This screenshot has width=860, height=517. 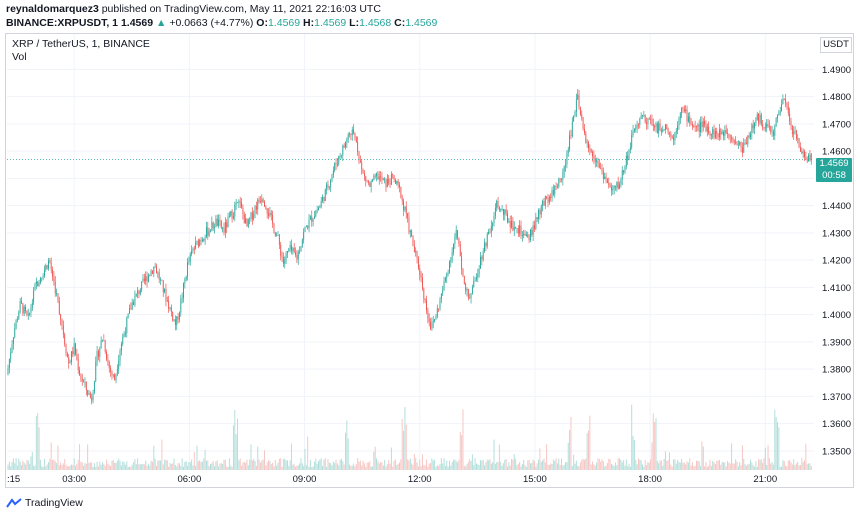 What do you see at coordinates (44, 503) in the screenshot?
I see `tradingview-footer: TradingView` at bounding box center [44, 503].